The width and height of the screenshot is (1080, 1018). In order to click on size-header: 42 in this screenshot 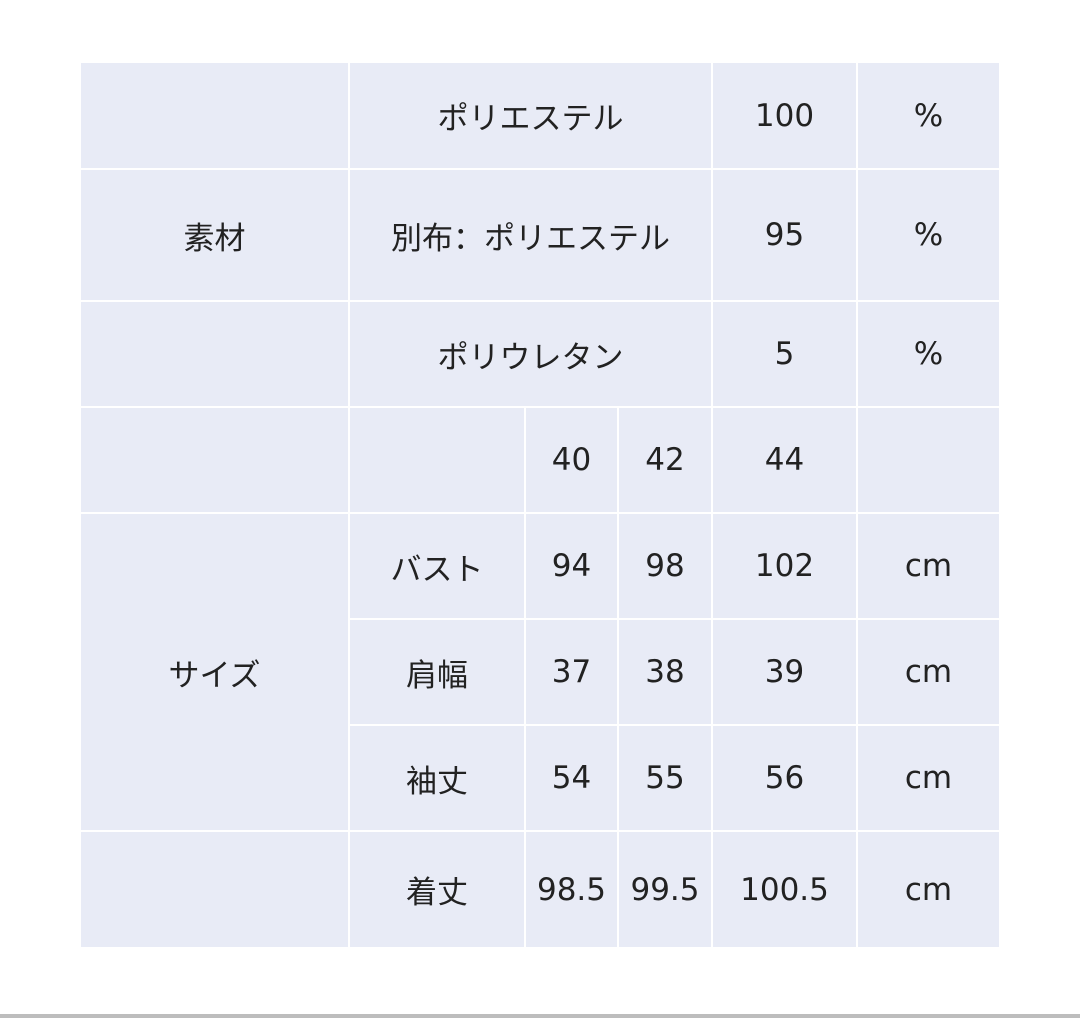, I will do `click(665, 460)`.